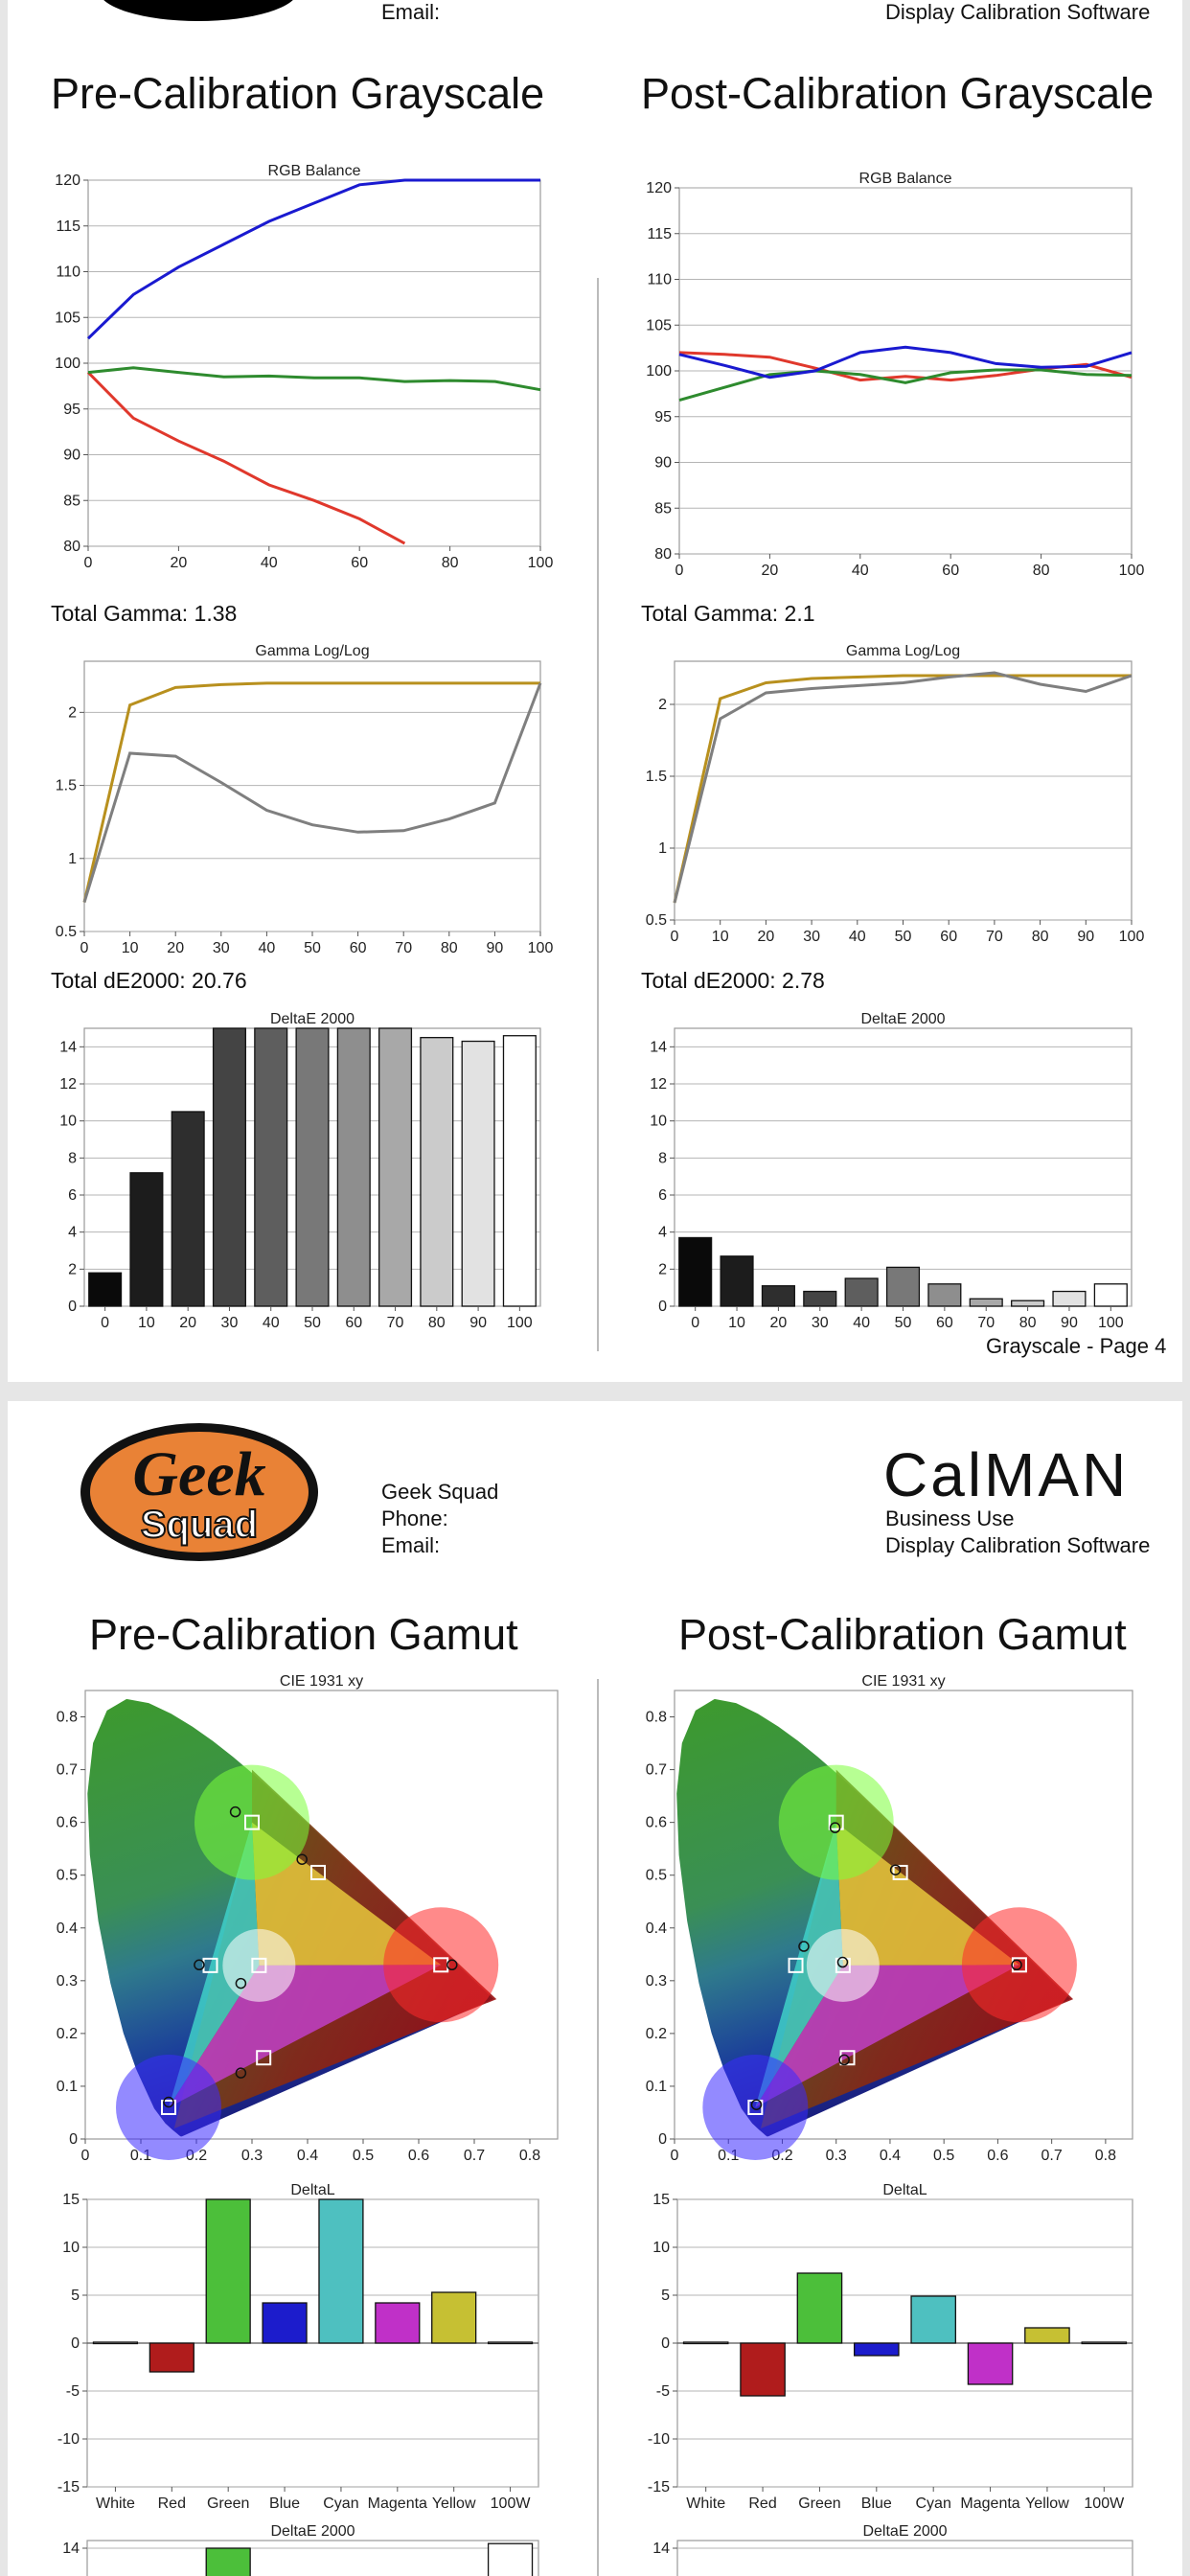  Describe the element at coordinates (763, 2369) in the screenshot. I see `bar-red` at that location.